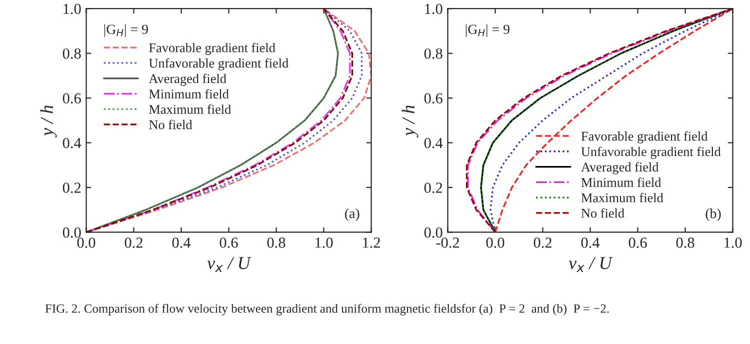  What do you see at coordinates (352, 215) in the screenshot?
I see `annotation: (a)` at bounding box center [352, 215].